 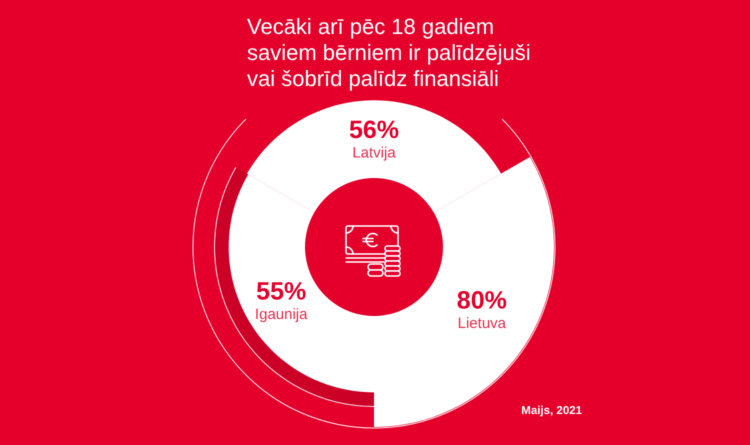 What do you see at coordinates (389, 53) in the screenshot?
I see `text: Vecāki arī pēc 18 gadiem saviem bērniem ir palīdzējuši vai šobrīd palīdz finansiāli` at bounding box center [389, 53].